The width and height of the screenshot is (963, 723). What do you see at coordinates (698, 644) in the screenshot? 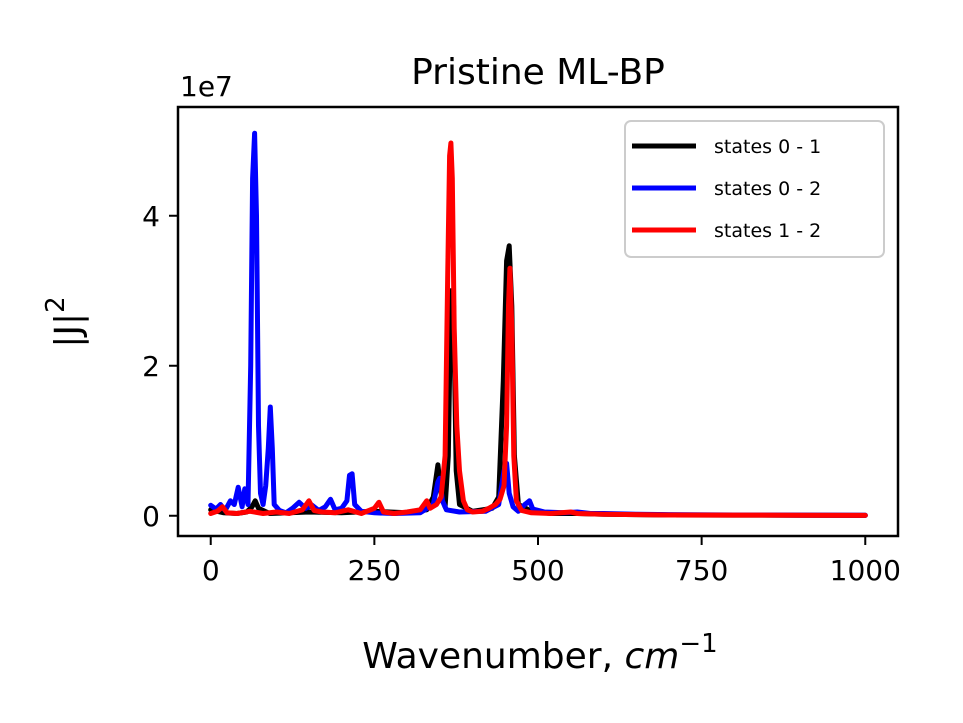
I see `x-axis-label-unit-exp: −1` at bounding box center [698, 644].